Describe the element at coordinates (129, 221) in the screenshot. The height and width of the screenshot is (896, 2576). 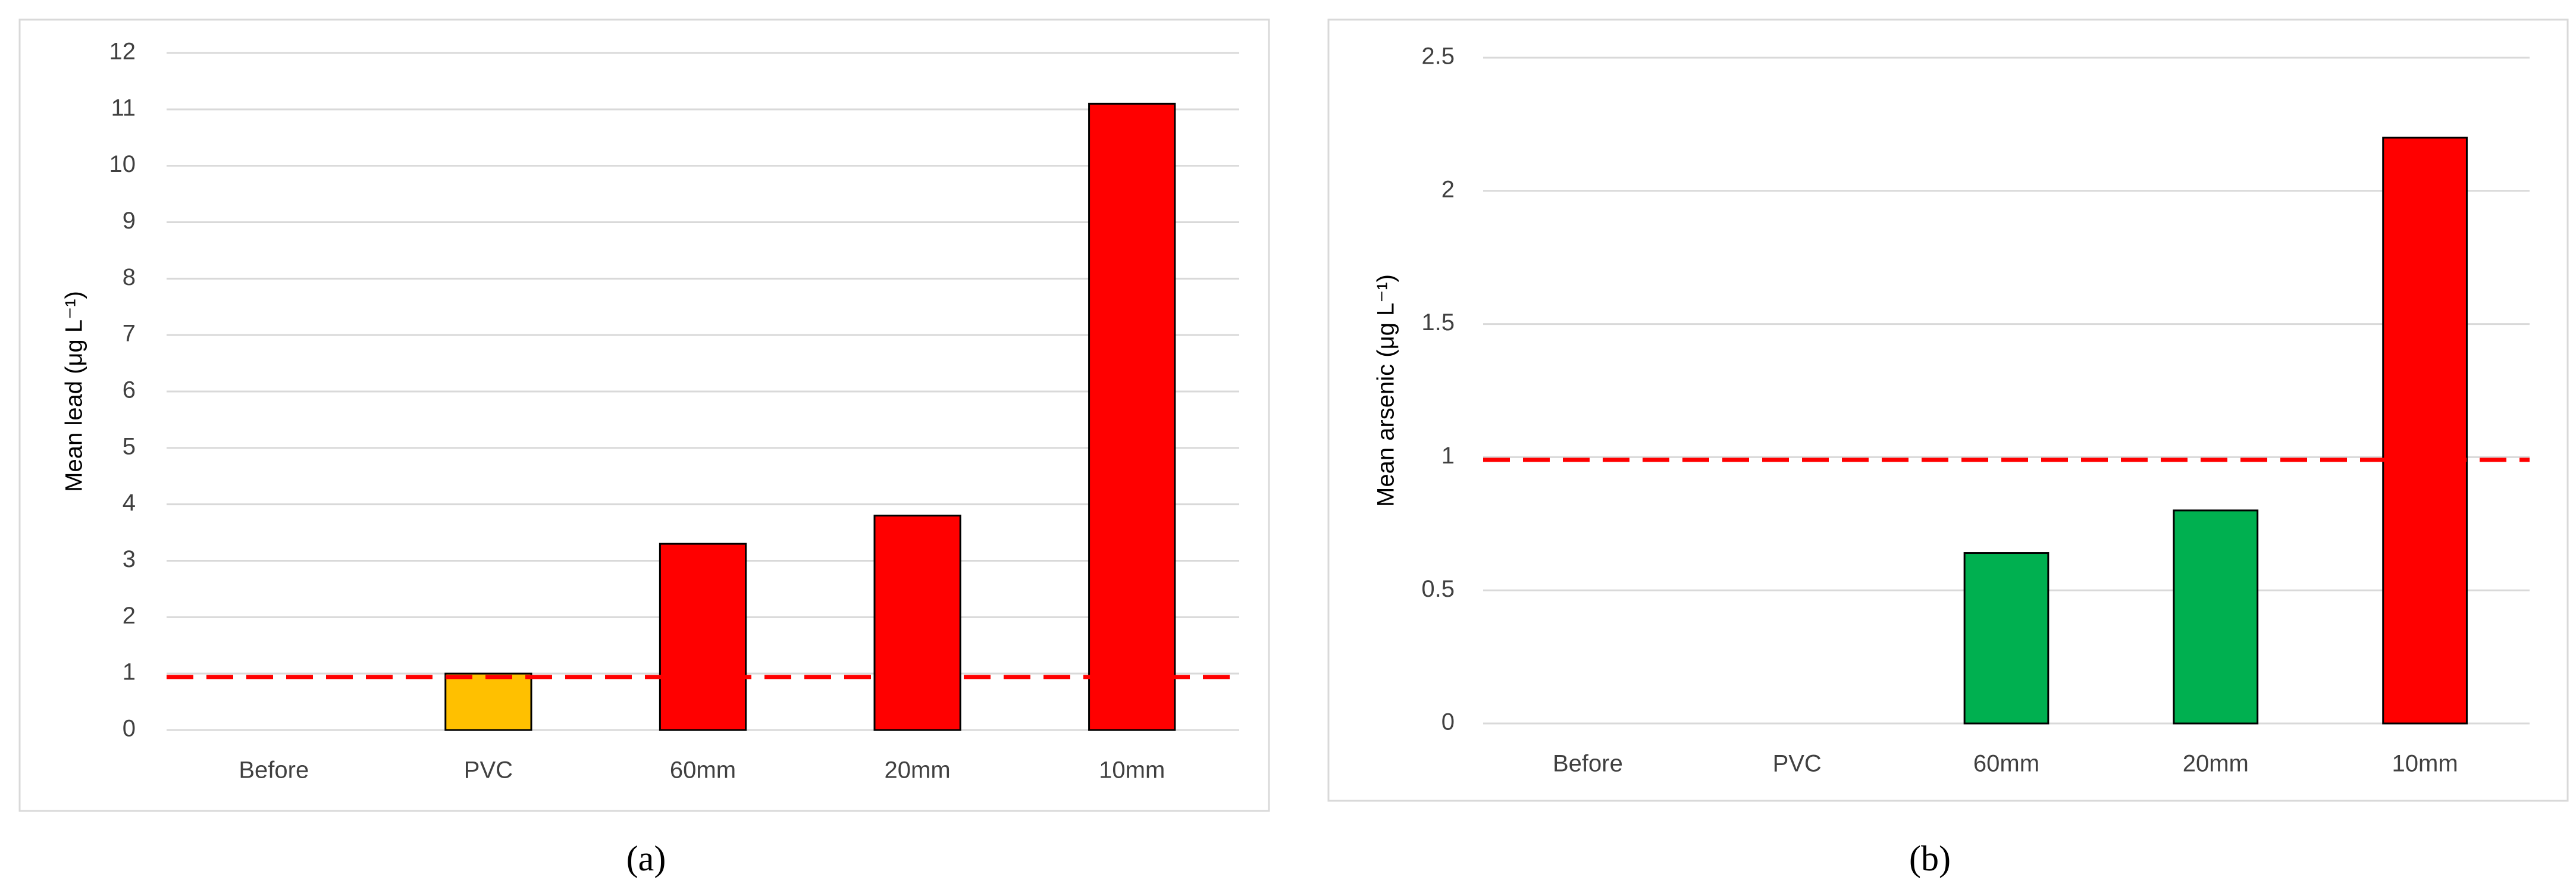
I see `y-tick-label: 9` at that location.